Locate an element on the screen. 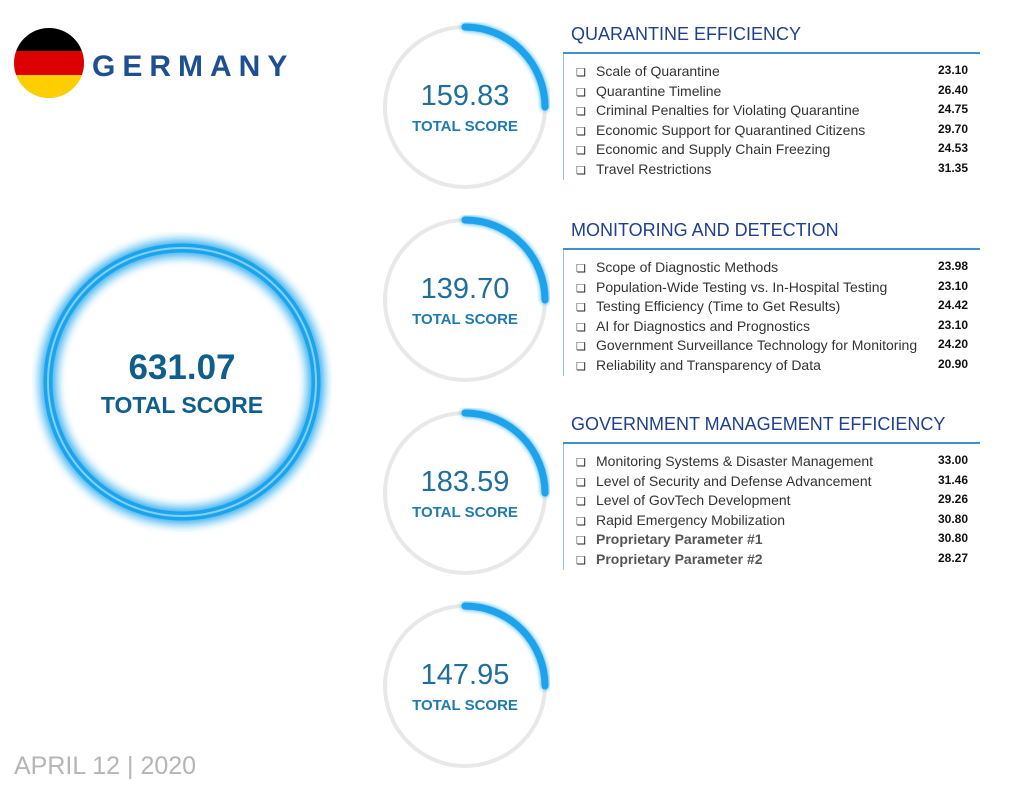 The height and width of the screenshot is (789, 1013). segment-score-value: 147.95 is located at coordinates (465, 675).